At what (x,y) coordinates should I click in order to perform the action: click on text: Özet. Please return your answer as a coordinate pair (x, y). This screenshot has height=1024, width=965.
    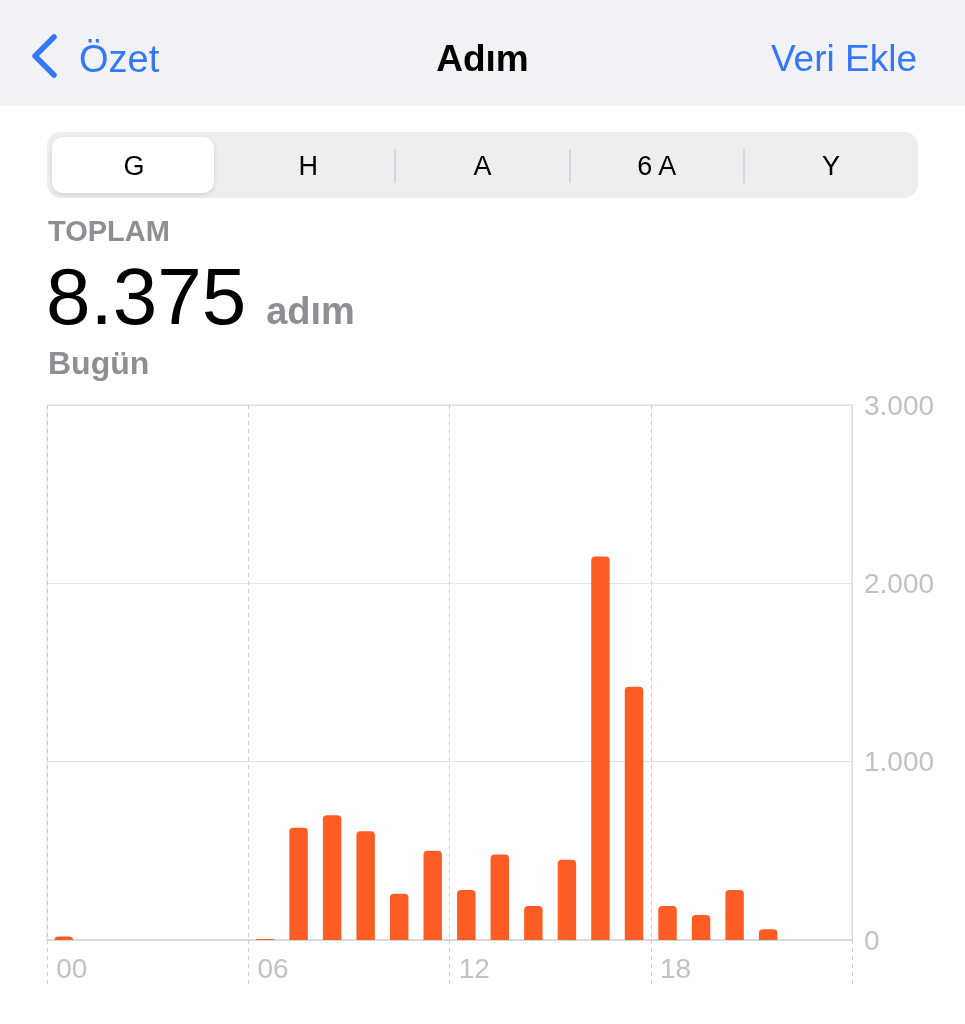
    Looking at the image, I should click on (119, 59).